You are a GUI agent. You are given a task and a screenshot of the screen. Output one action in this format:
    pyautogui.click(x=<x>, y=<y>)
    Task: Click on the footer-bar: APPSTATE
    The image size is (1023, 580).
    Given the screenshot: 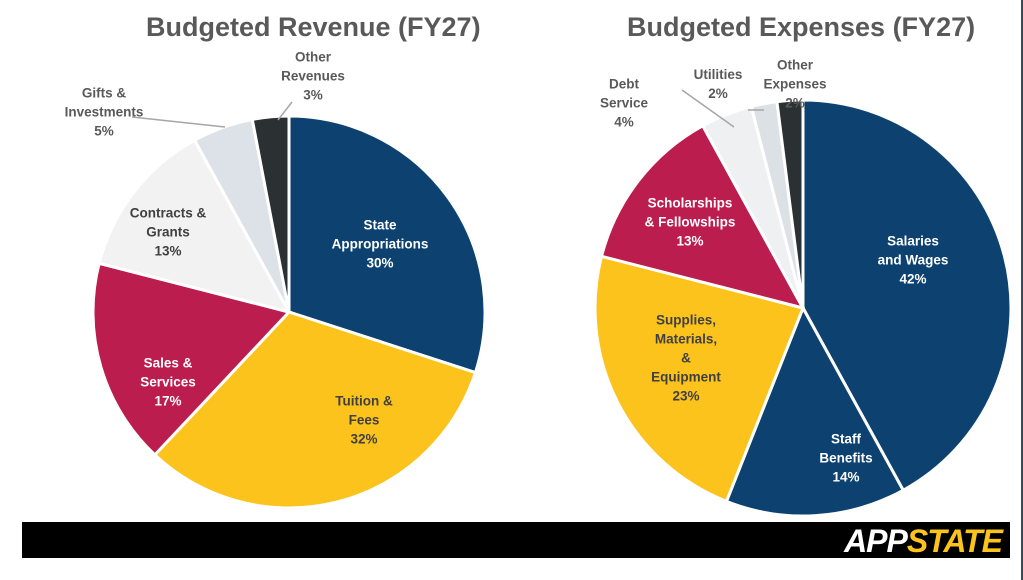 What is the action you would take?
    pyautogui.click(x=516, y=540)
    